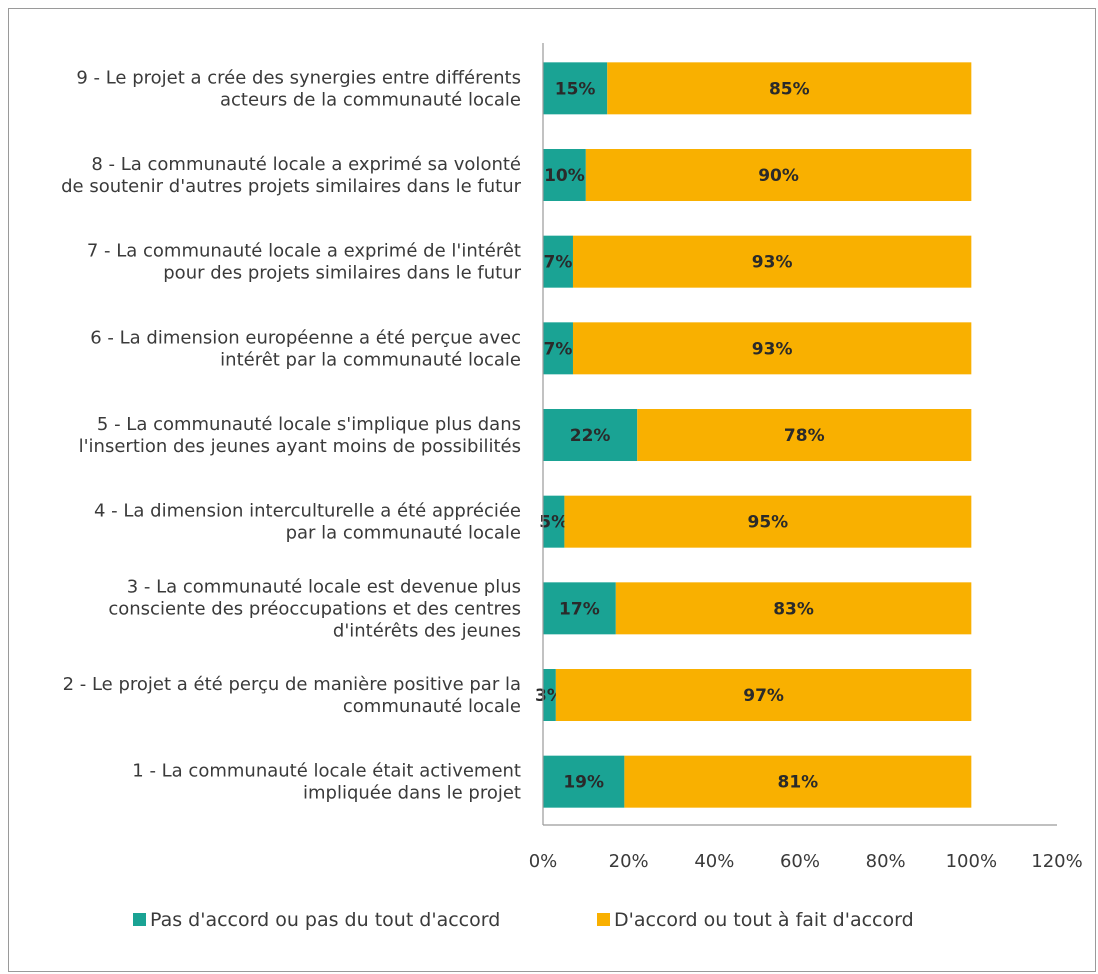 This screenshot has width=1098, height=974. I want to click on data-label: 83%, so click(793, 609).